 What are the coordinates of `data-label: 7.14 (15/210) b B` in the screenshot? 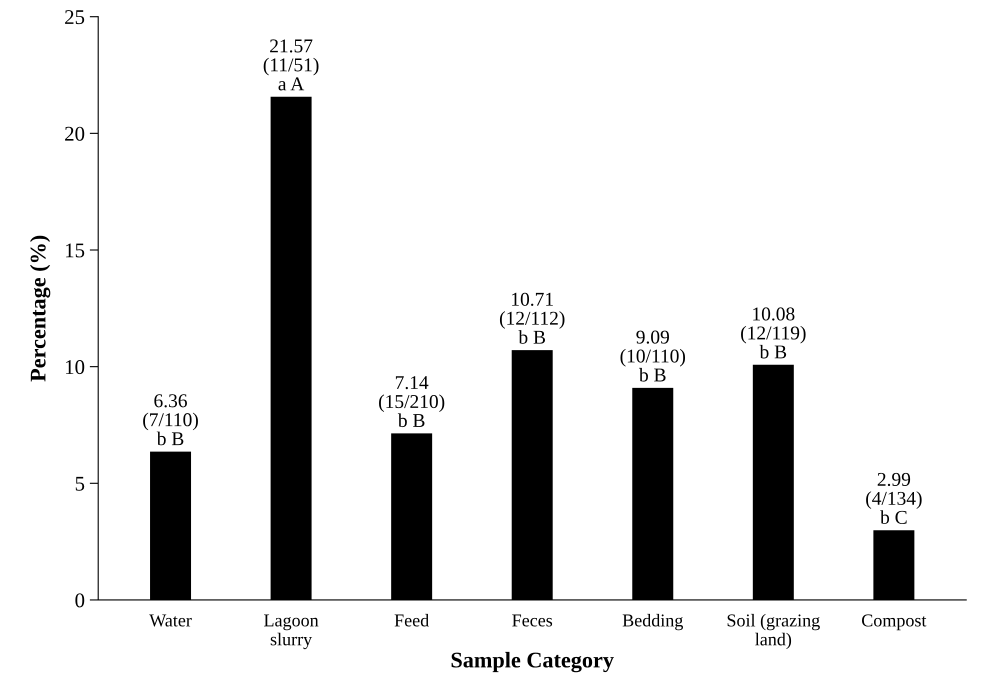 It's located at (411, 402).